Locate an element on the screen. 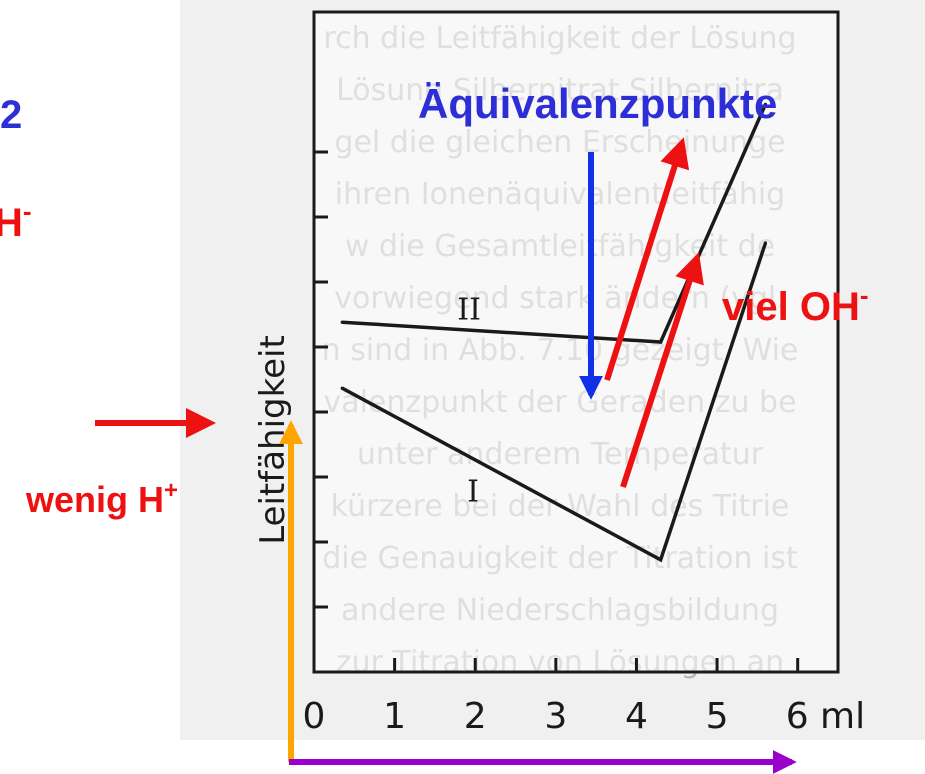  wenig-h-text: wenig H is located at coordinates (94, 499).